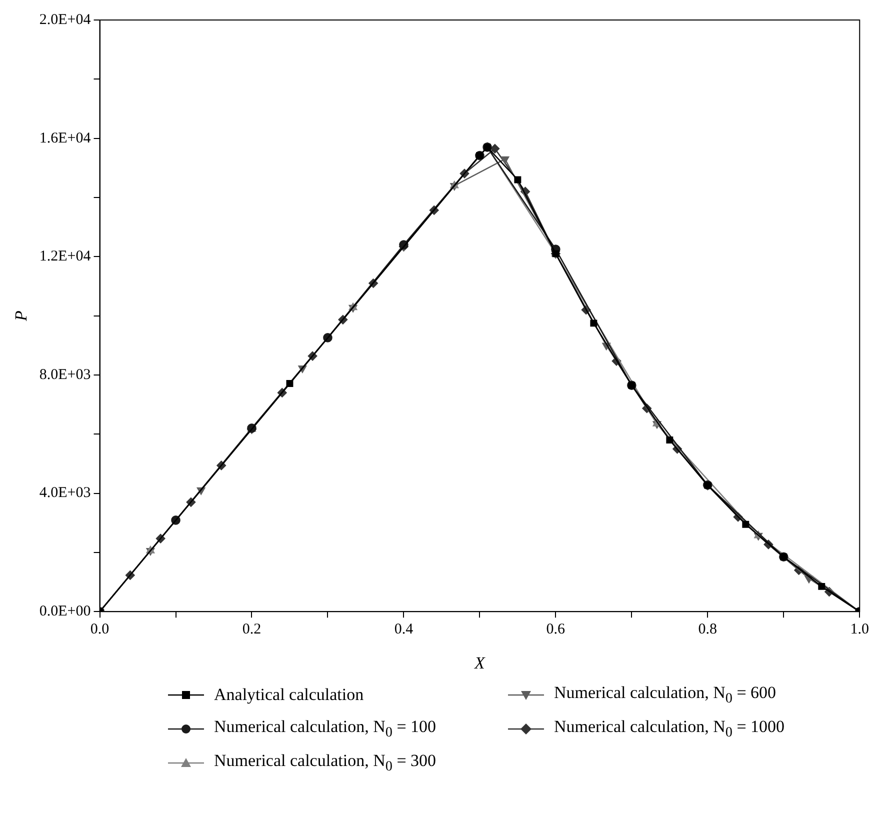 The height and width of the screenshot is (820, 880). Describe the element at coordinates (859, 630) in the screenshot. I see `x-tick-label: 1.0` at that location.